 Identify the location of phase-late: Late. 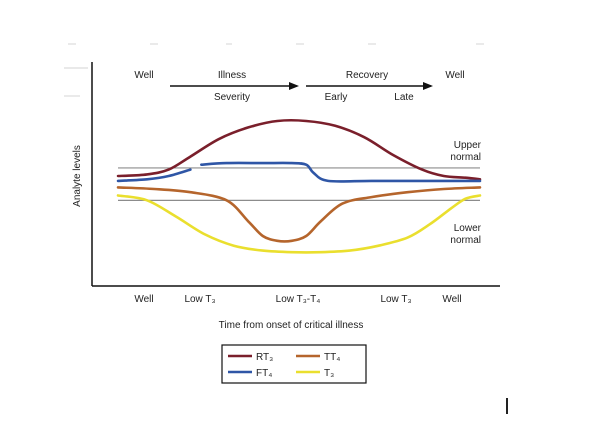
(404, 97).